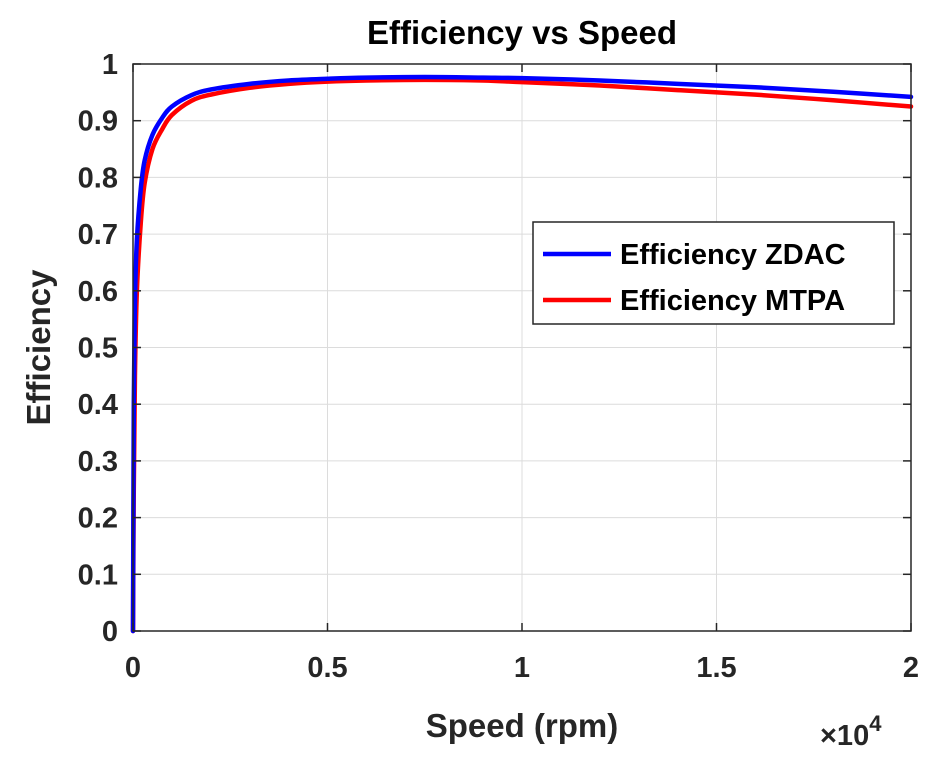  I want to click on y-tick-label: 0.7, so click(98, 235).